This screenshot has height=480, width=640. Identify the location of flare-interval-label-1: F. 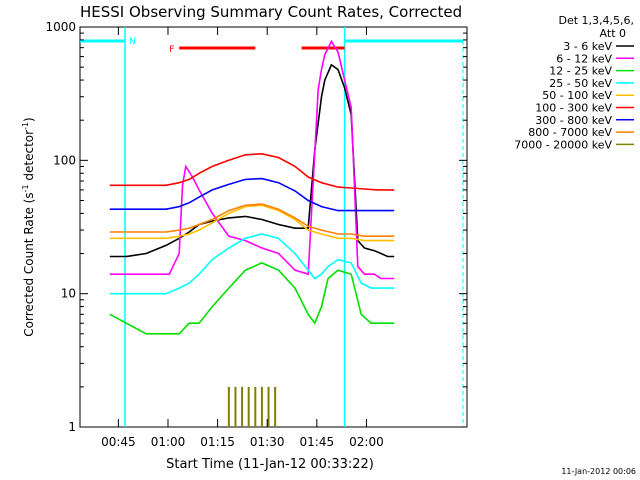
(171, 50).